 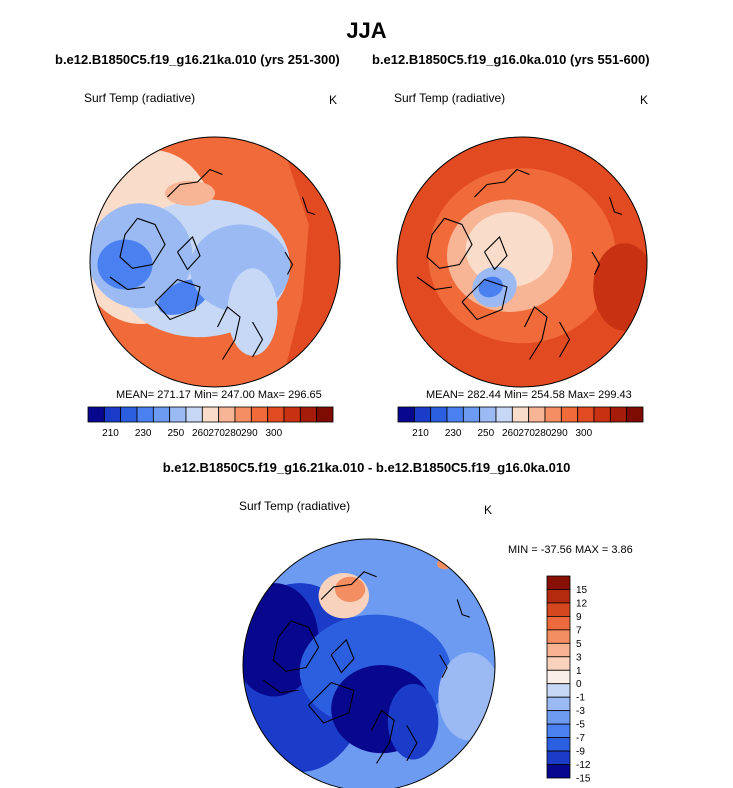 I want to click on left-colorbar-tick: 230, so click(x=143, y=433).